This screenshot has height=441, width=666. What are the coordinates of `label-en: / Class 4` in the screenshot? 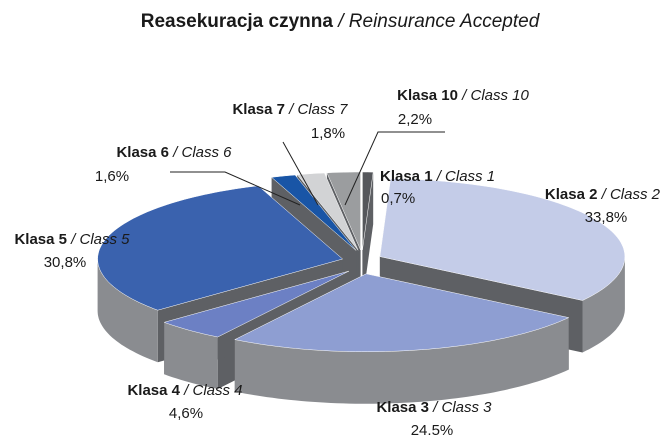 It's located at (212, 390).